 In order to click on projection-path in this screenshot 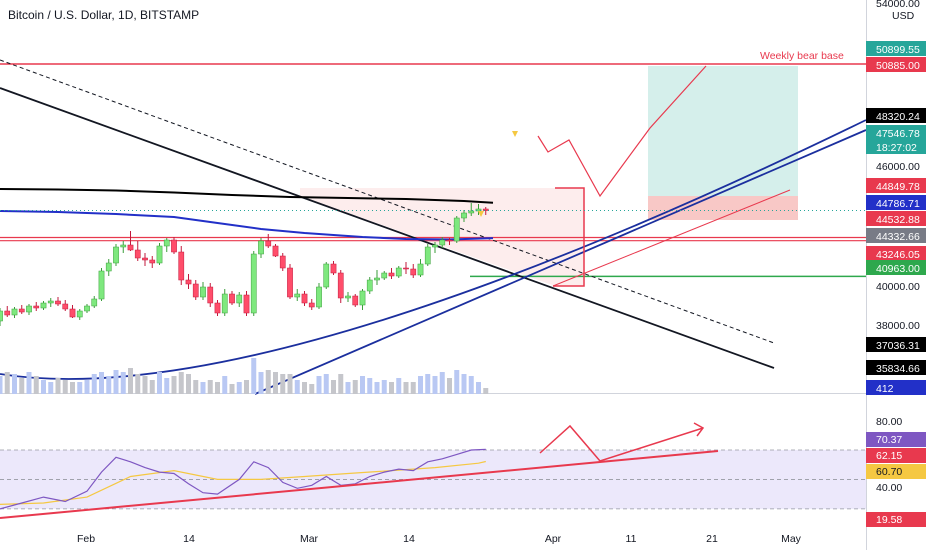, I will do `click(622, 131)`.